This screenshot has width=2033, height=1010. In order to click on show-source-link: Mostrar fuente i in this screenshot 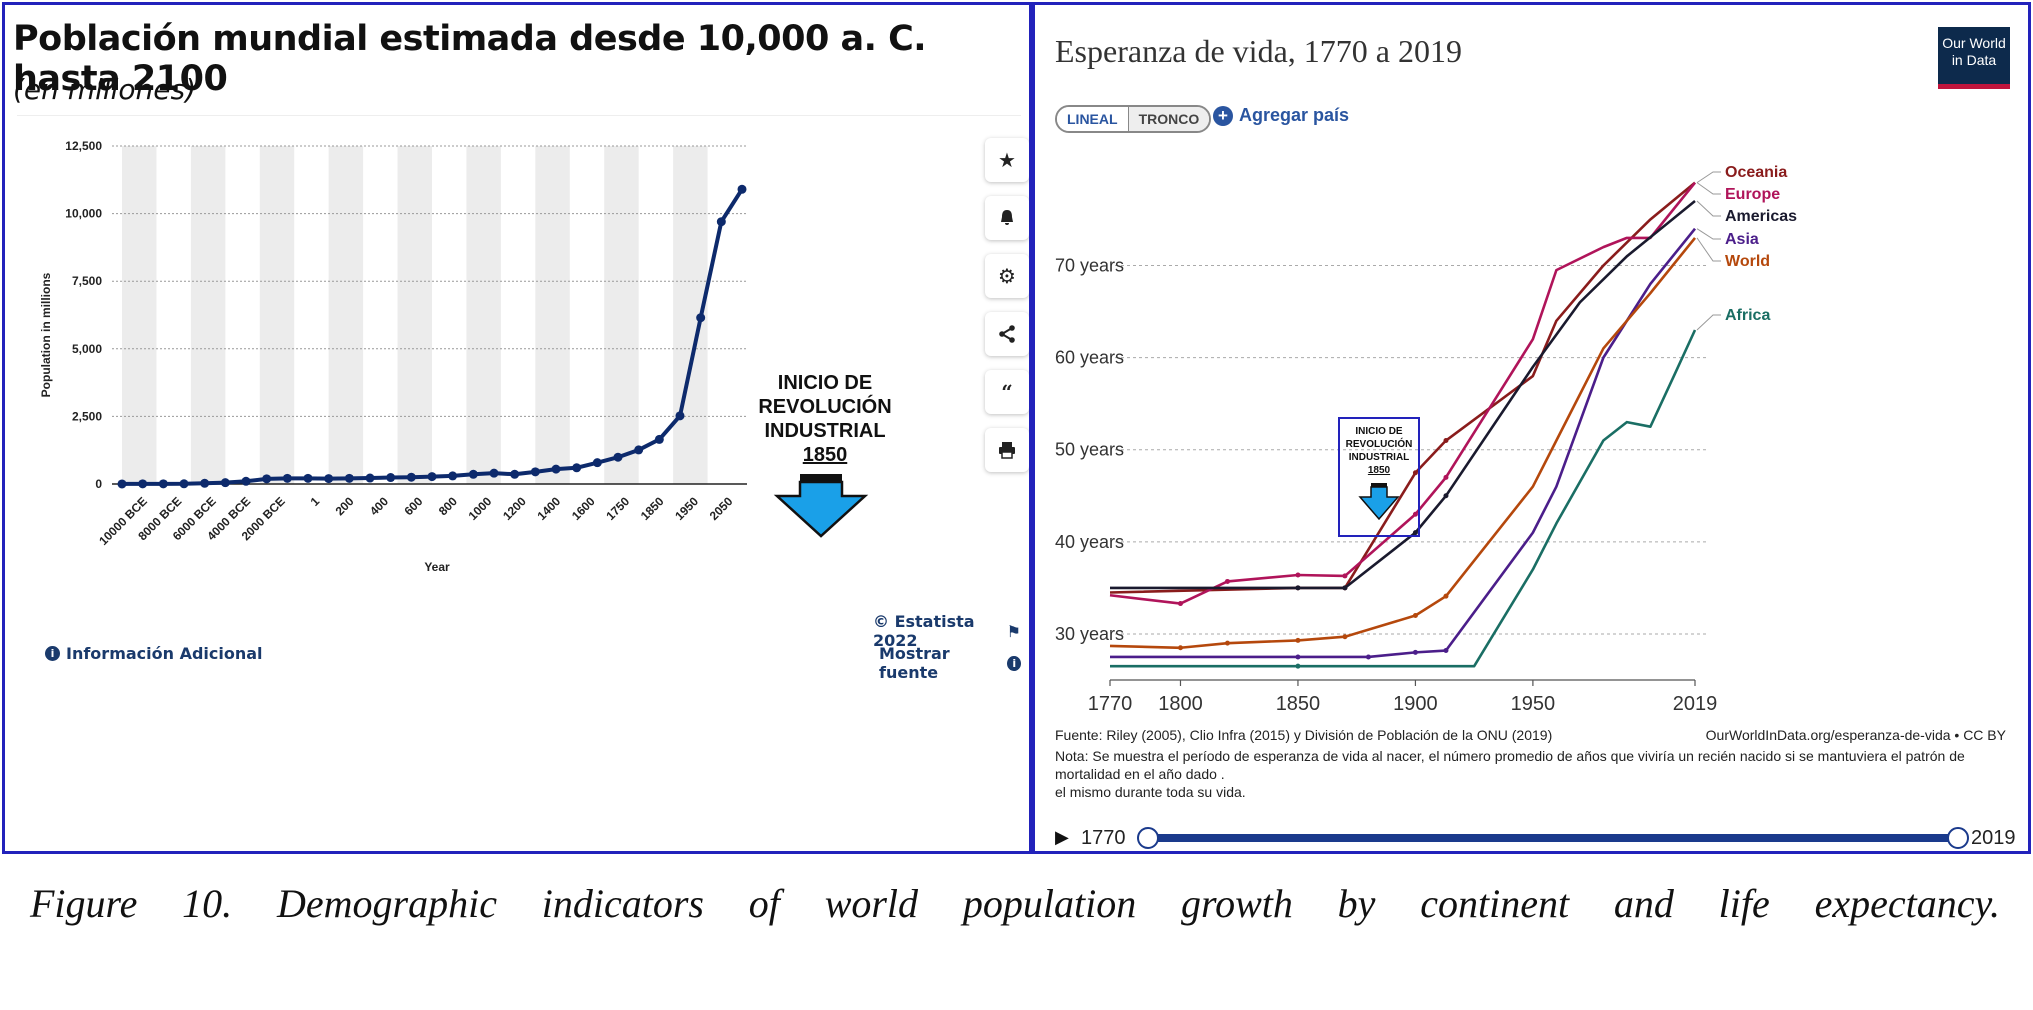, I will do `click(950, 663)`.